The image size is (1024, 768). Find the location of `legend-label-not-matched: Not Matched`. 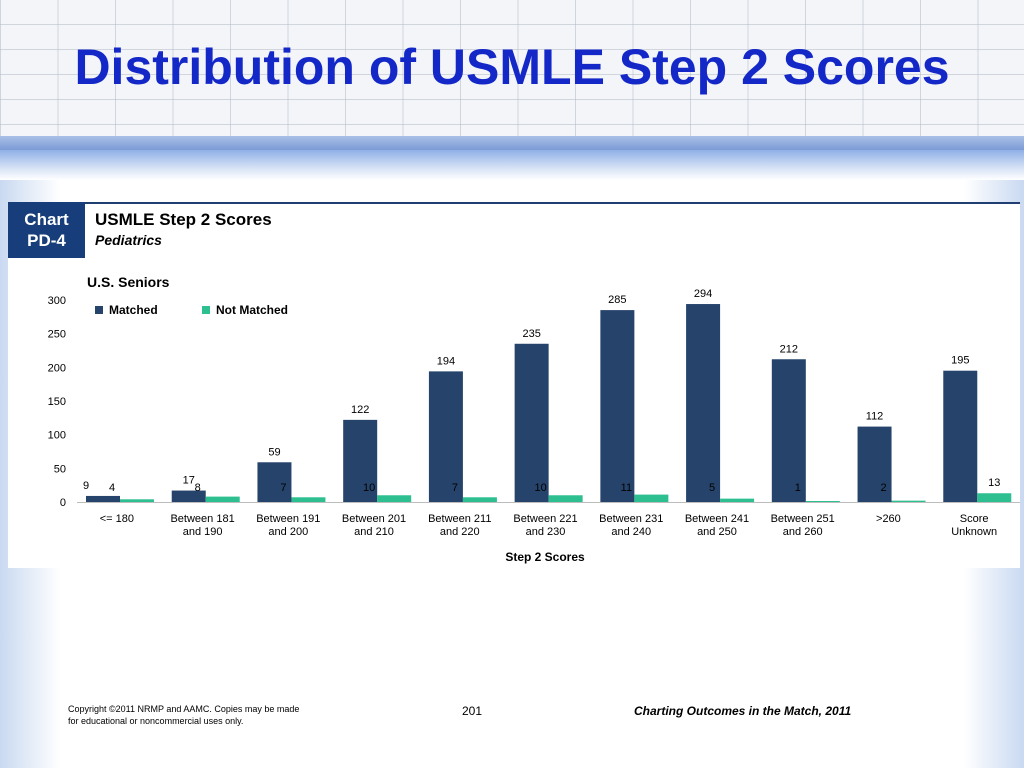

legend-label-not-matched: Not Matched is located at coordinates (252, 310).